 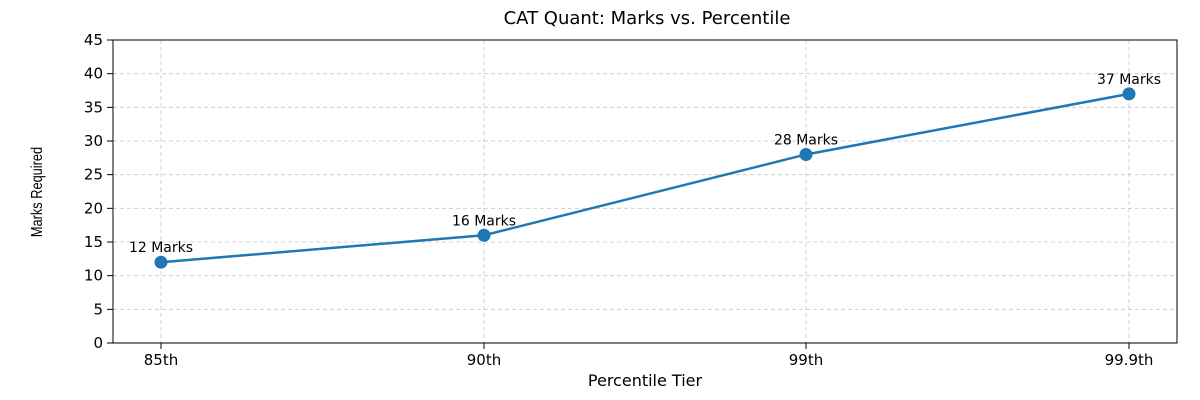 I want to click on y-tick-label: 20, so click(x=93, y=208).